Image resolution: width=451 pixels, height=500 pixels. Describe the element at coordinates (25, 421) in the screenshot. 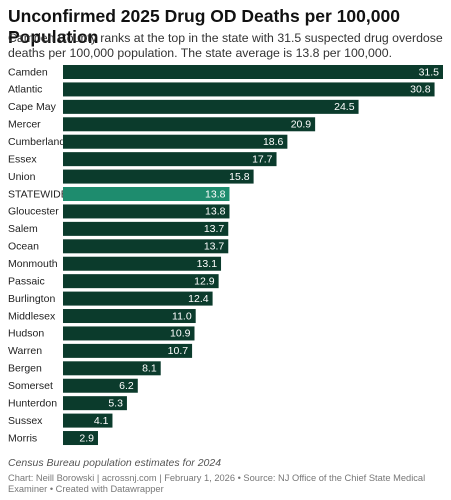

I see `category-label: Sussex` at that location.